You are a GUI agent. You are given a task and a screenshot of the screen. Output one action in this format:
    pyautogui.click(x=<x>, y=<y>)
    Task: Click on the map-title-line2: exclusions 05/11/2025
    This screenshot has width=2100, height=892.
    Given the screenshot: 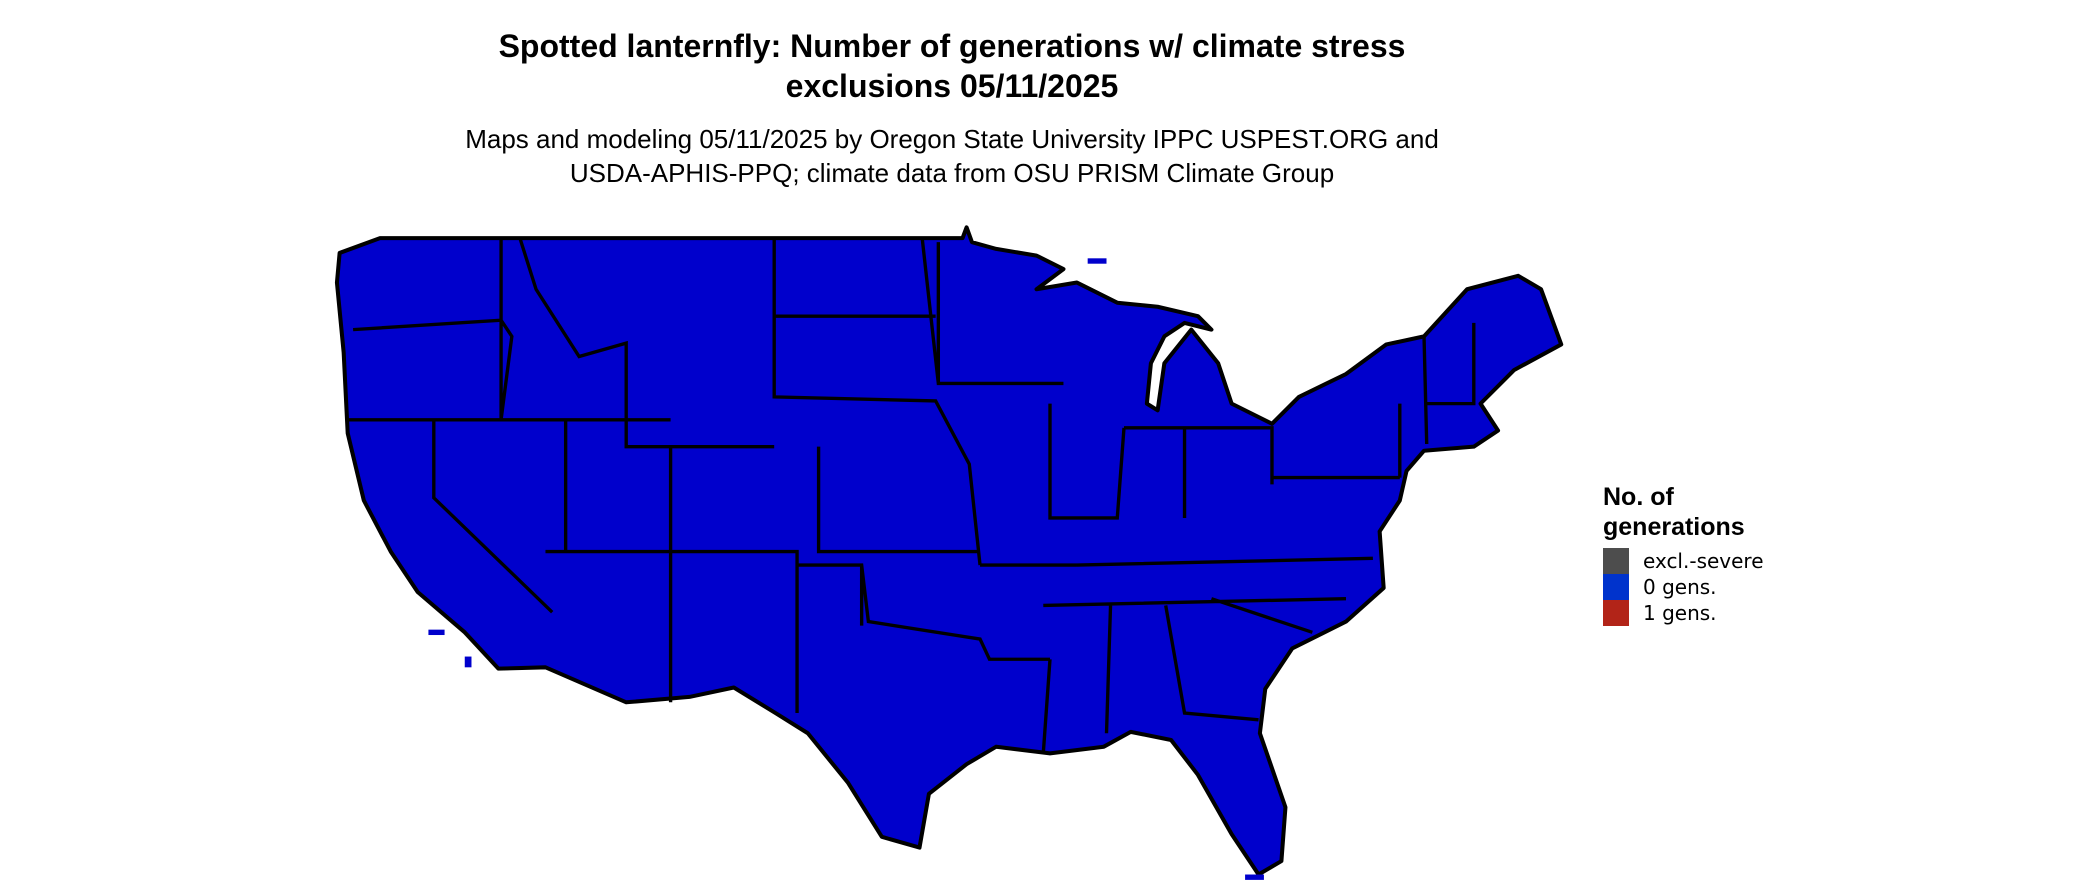 What is the action you would take?
    pyautogui.click(x=952, y=86)
    